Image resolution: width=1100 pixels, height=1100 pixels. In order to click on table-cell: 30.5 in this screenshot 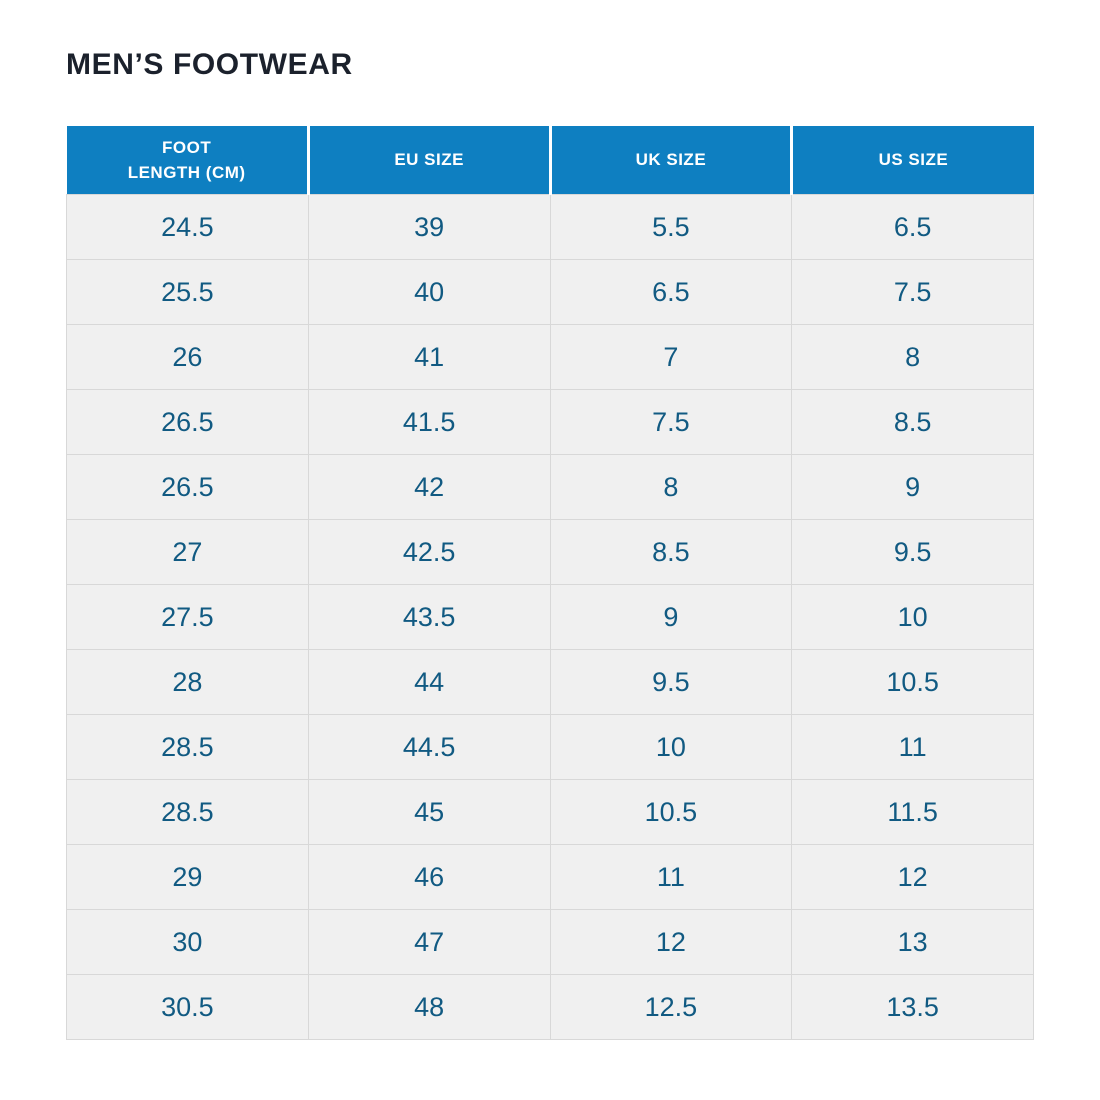, I will do `click(187, 1007)`.